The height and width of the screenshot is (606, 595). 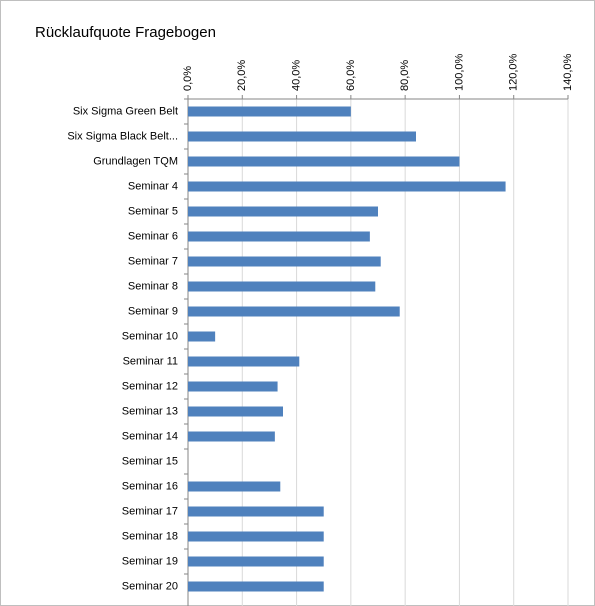 I want to click on chart-title: Rücklaufquote Fragebogen, so click(x=125, y=32).